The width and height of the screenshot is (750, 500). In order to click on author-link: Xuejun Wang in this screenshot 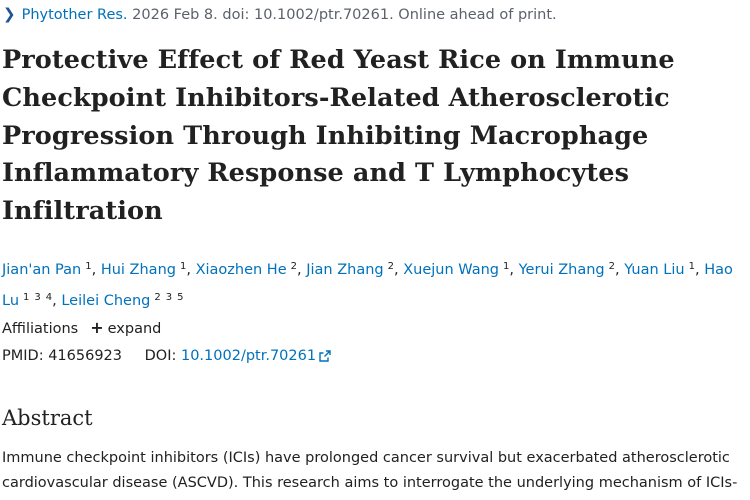, I will do `click(451, 270)`.